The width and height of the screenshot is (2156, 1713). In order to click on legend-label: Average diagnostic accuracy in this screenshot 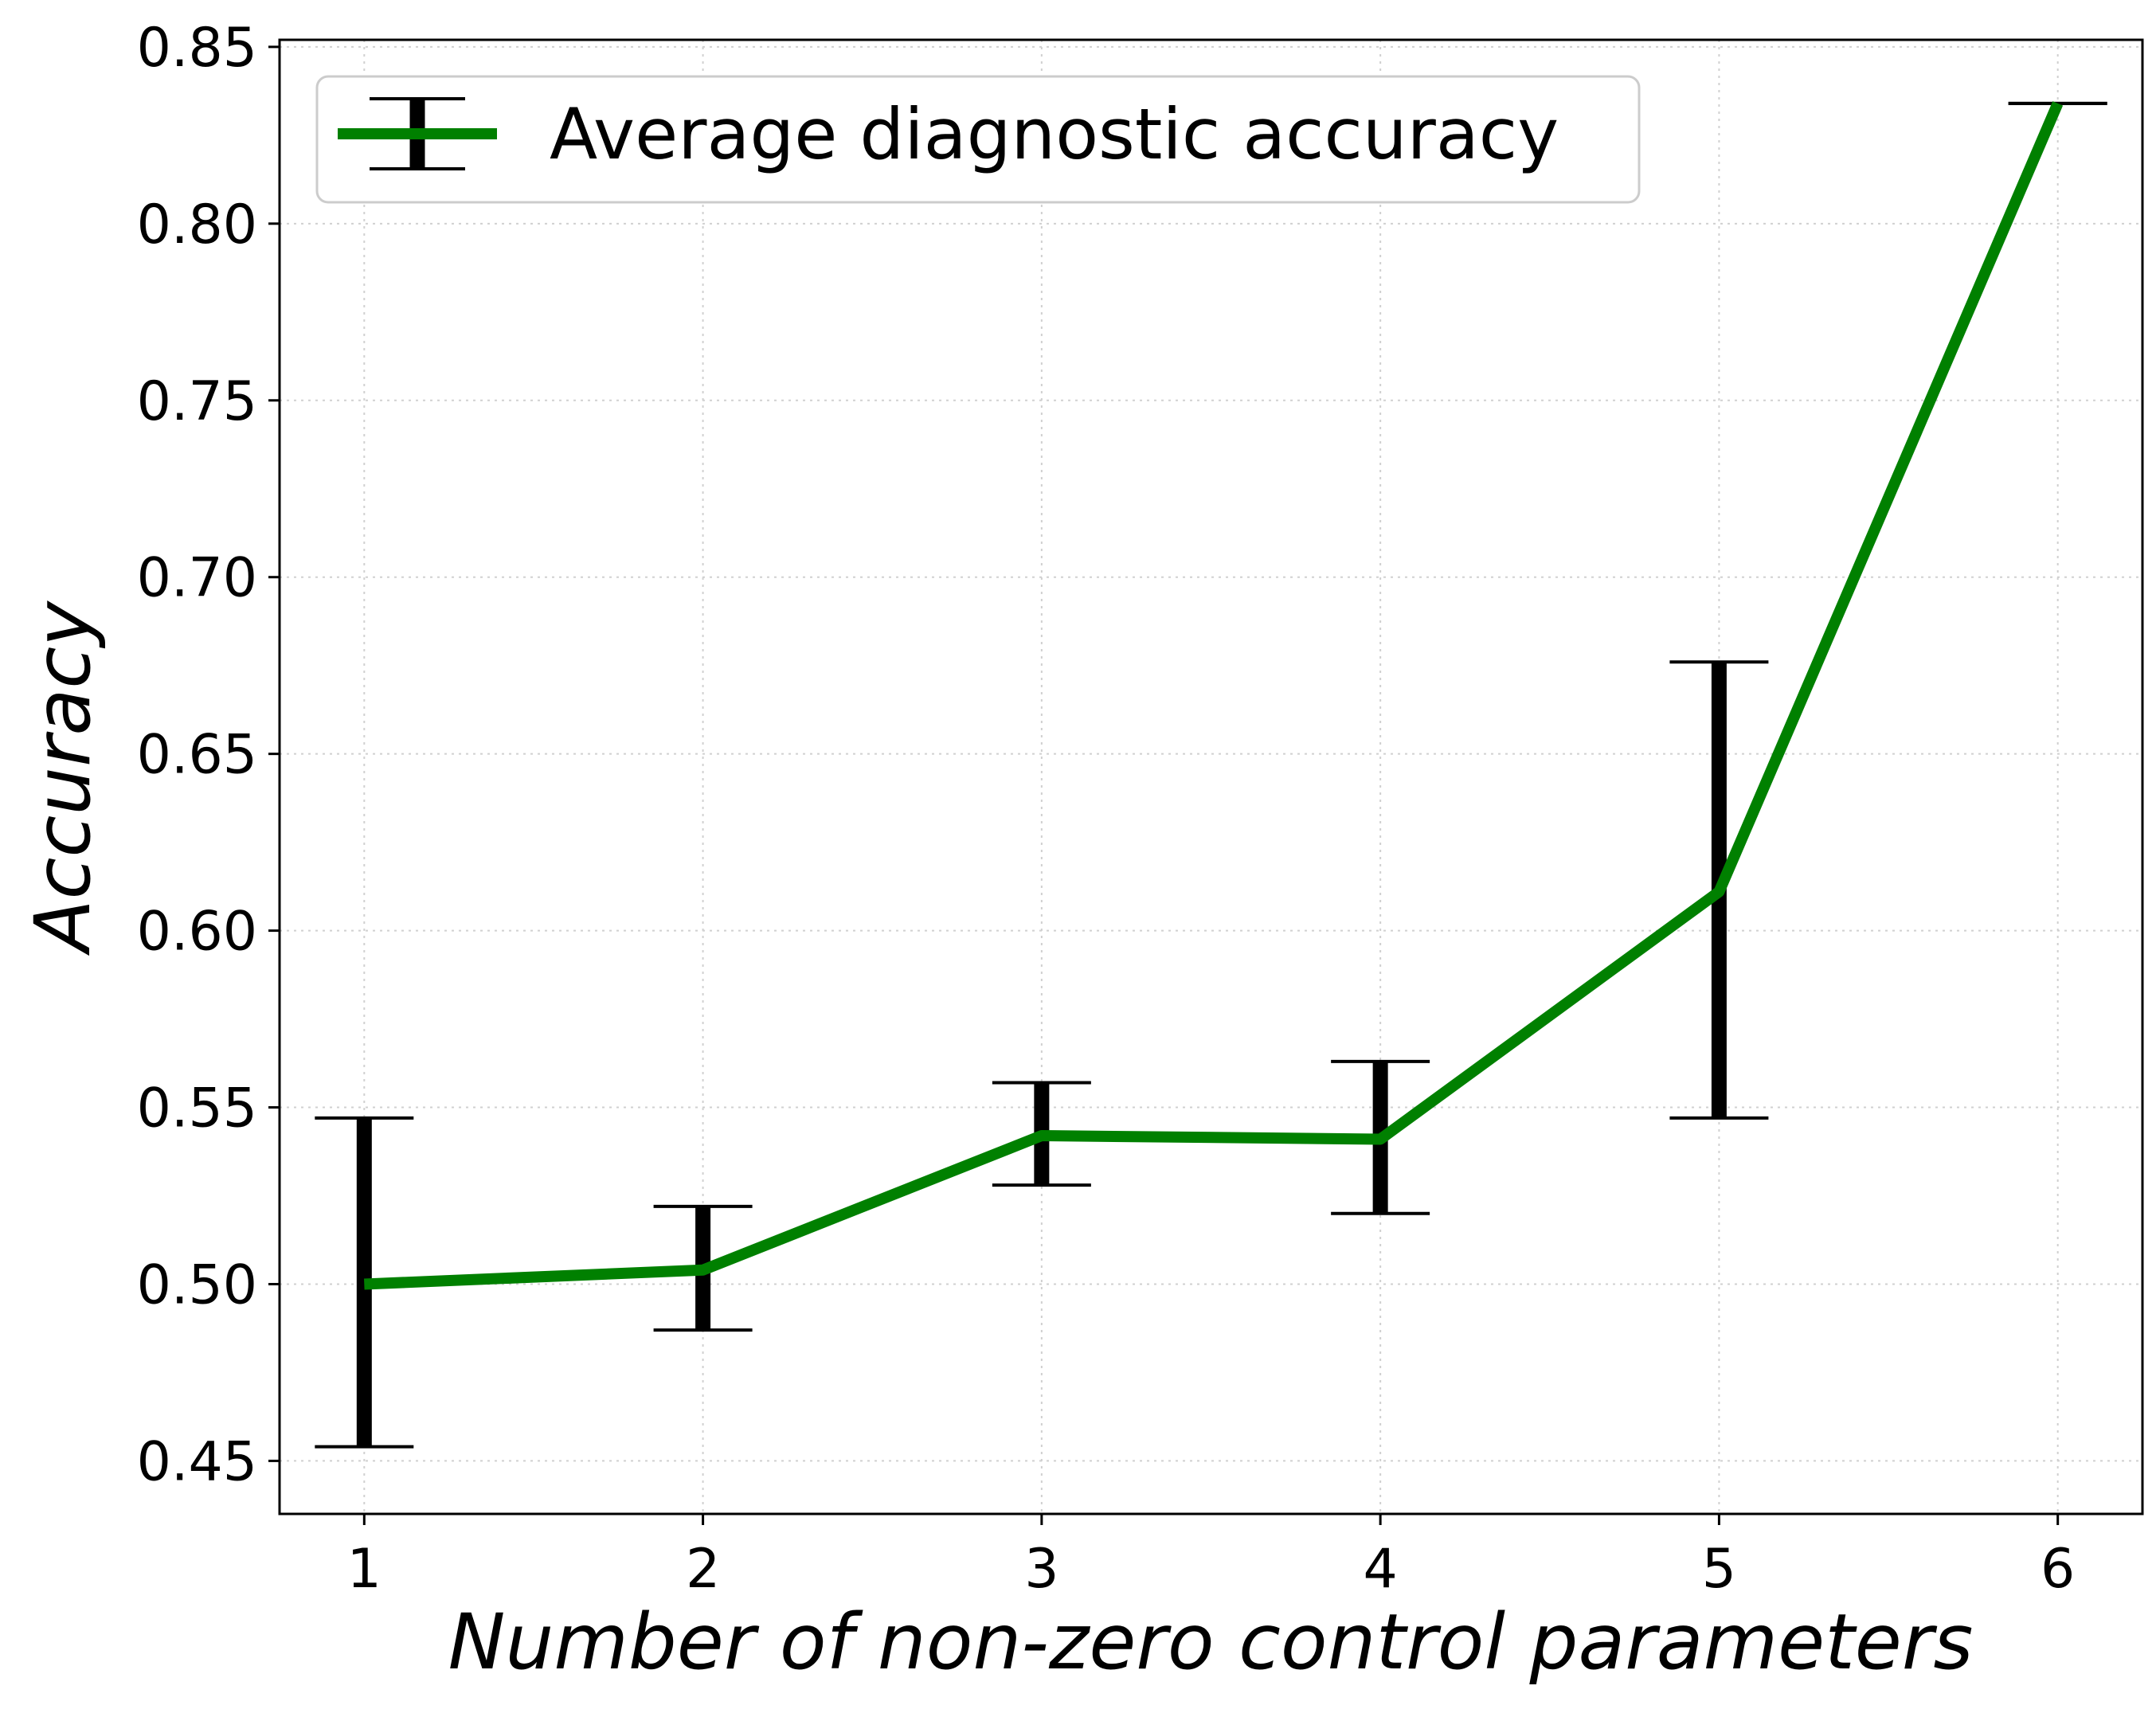, I will do `click(1054, 134)`.